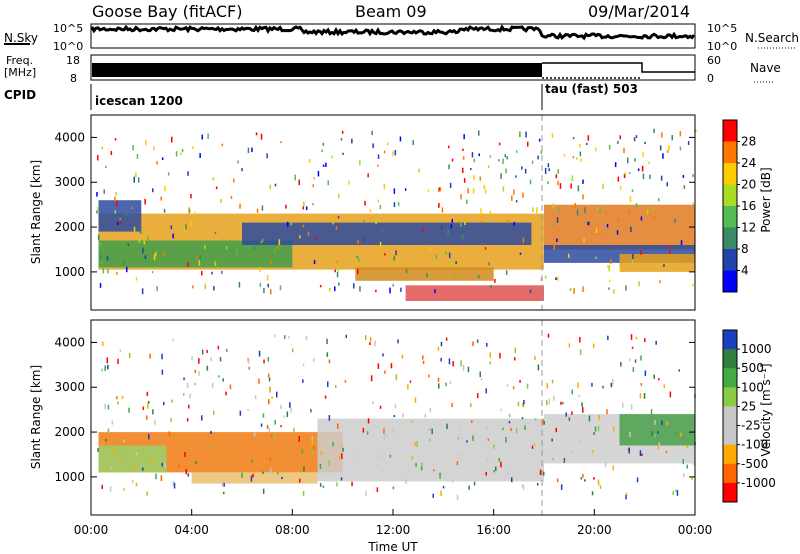 The width and height of the screenshot is (800, 554). What do you see at coordinates (396, 449) in the screenshot?
I see `velocity-data-regions` at bounding box center [396, 449].